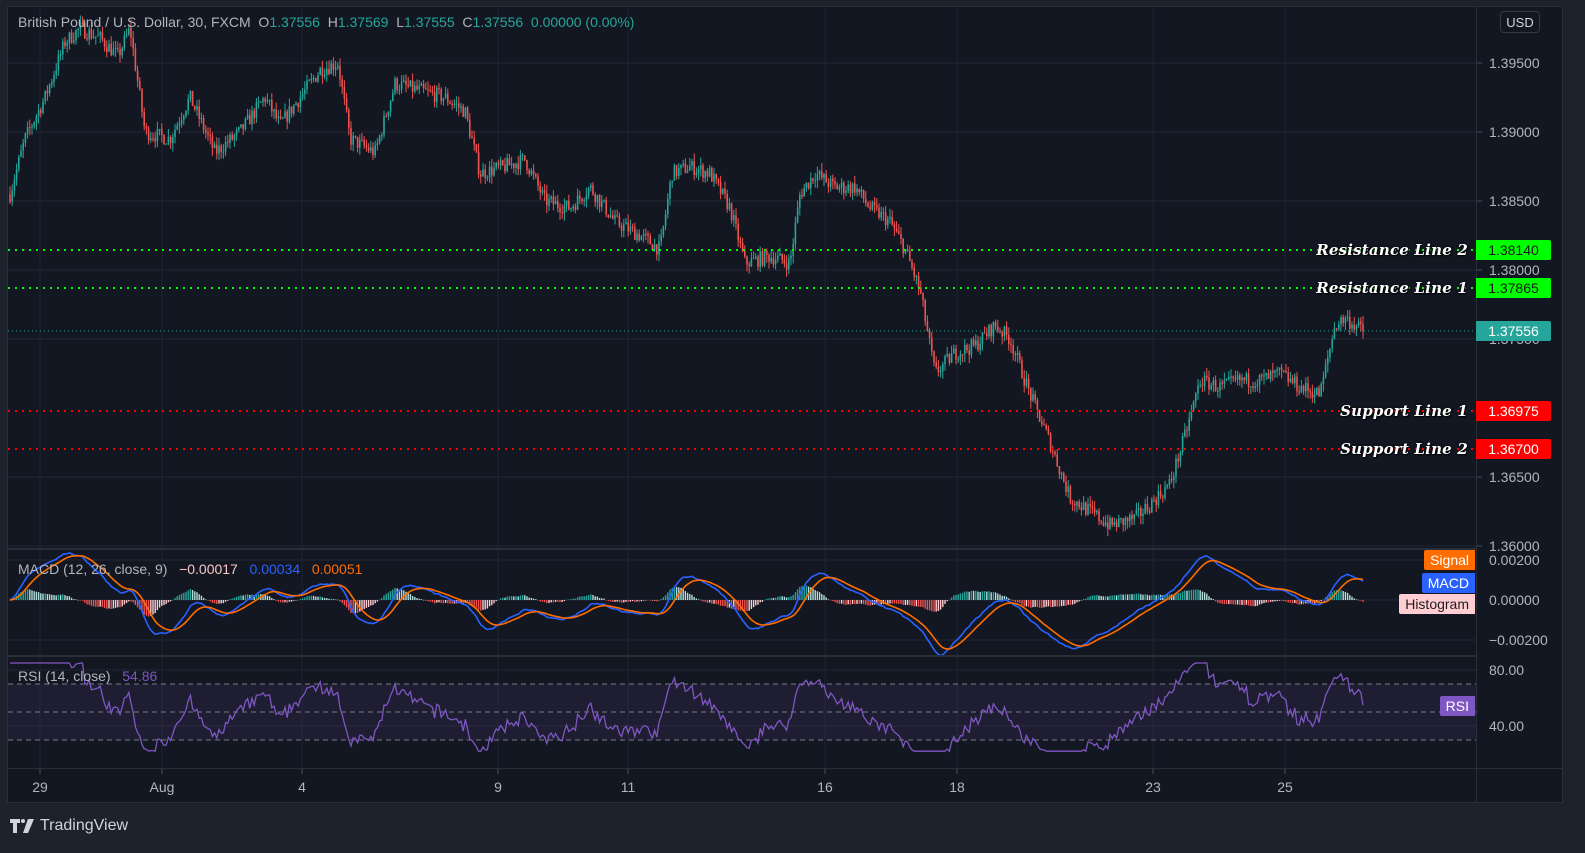  What do you see at coordinates (1153, 787) in the screenshot?
I see `time-tick-label: 23` at bounding box center [1153, 787].